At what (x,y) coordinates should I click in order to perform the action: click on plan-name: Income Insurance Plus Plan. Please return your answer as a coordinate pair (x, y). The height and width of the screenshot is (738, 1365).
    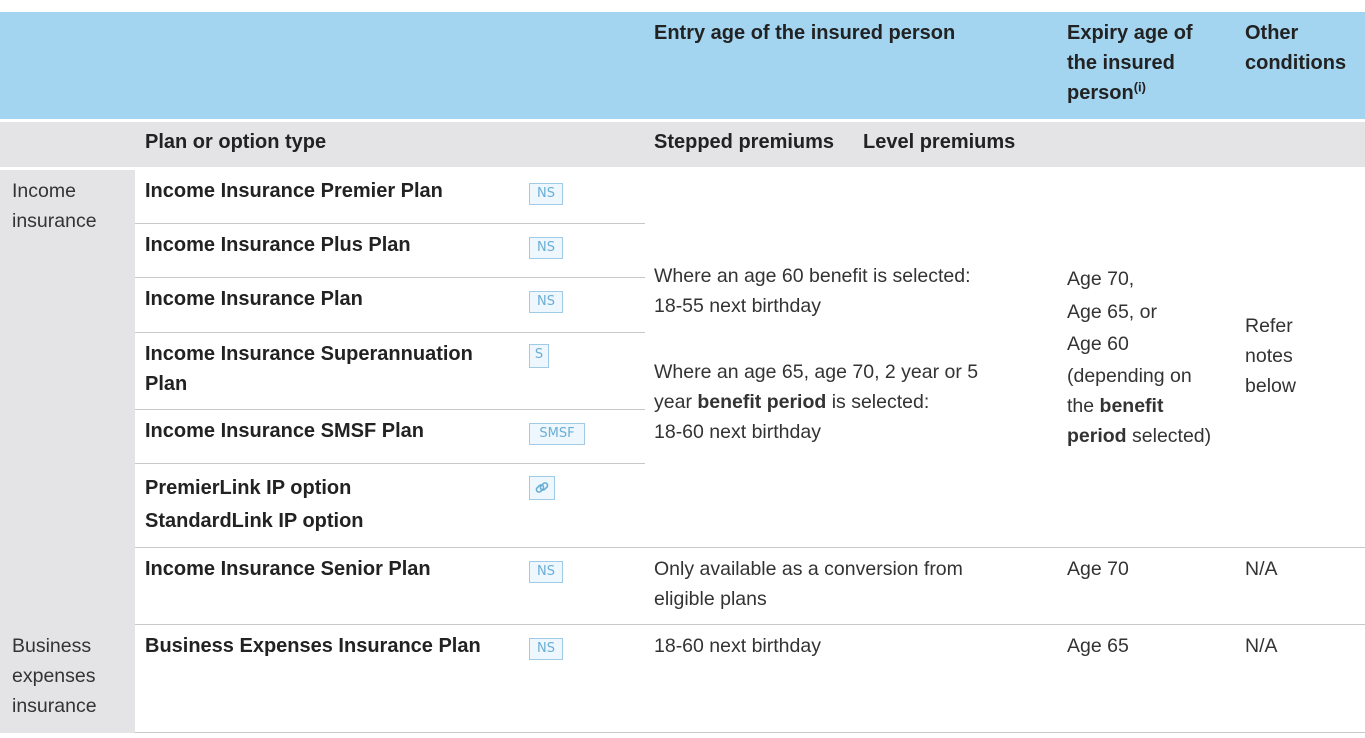
    Looking at the image, I should click on (278, 245).